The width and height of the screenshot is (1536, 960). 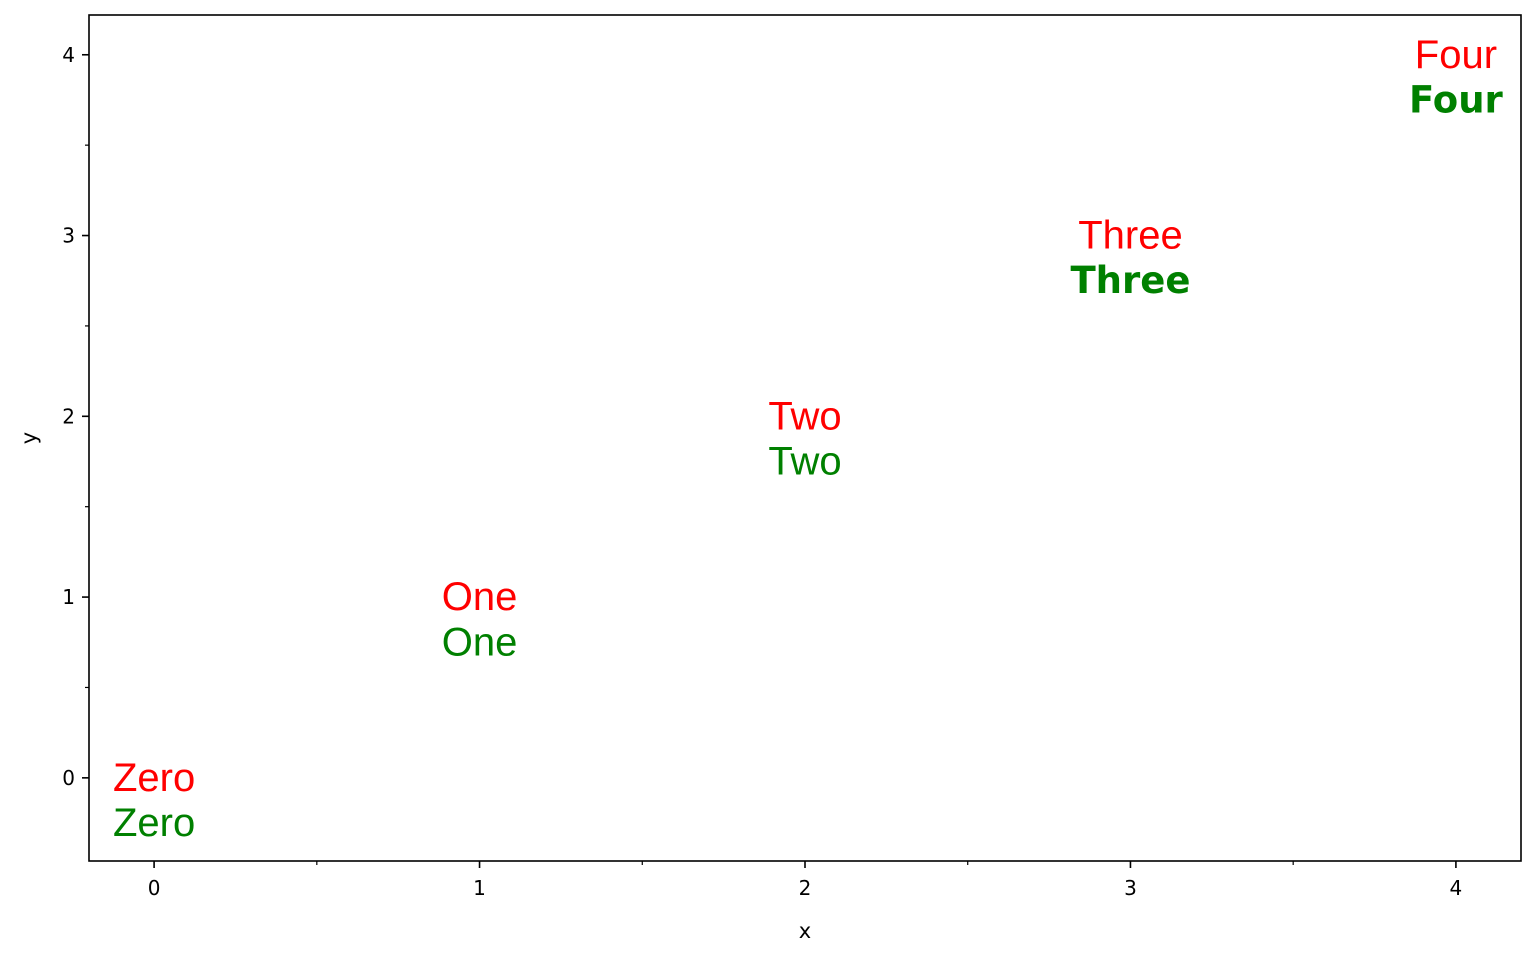 I want to click on x-axis-label: x, so click(x=805, y=931).